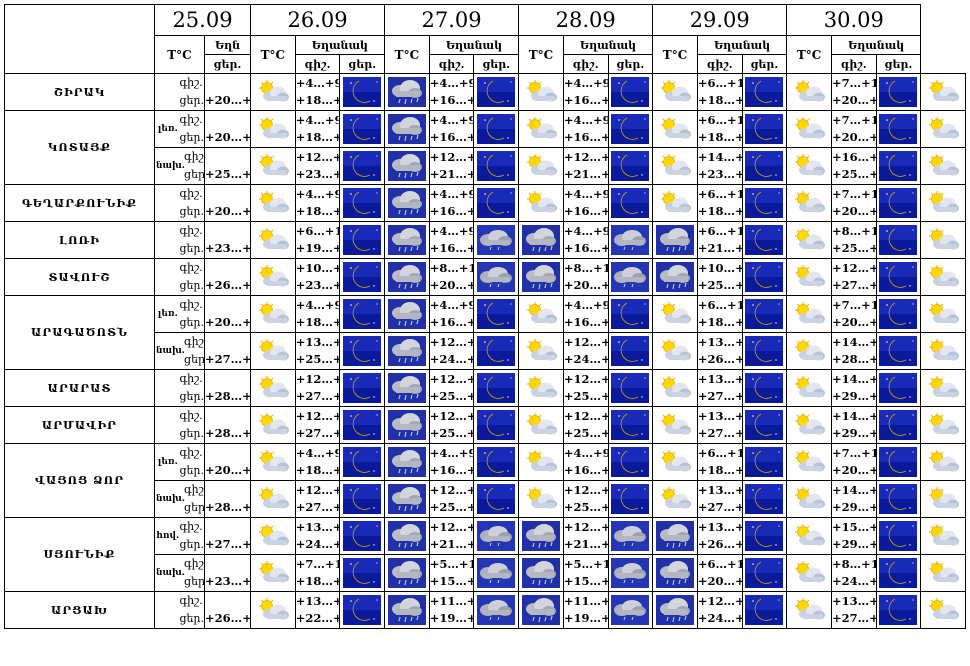 The width and height of the screenshot is (970, 666). What do you see at coordinates (317, 573) in the screenshot?
I see `temperature-value: +7…+12+18…+22` at bounding box center [317, 573].